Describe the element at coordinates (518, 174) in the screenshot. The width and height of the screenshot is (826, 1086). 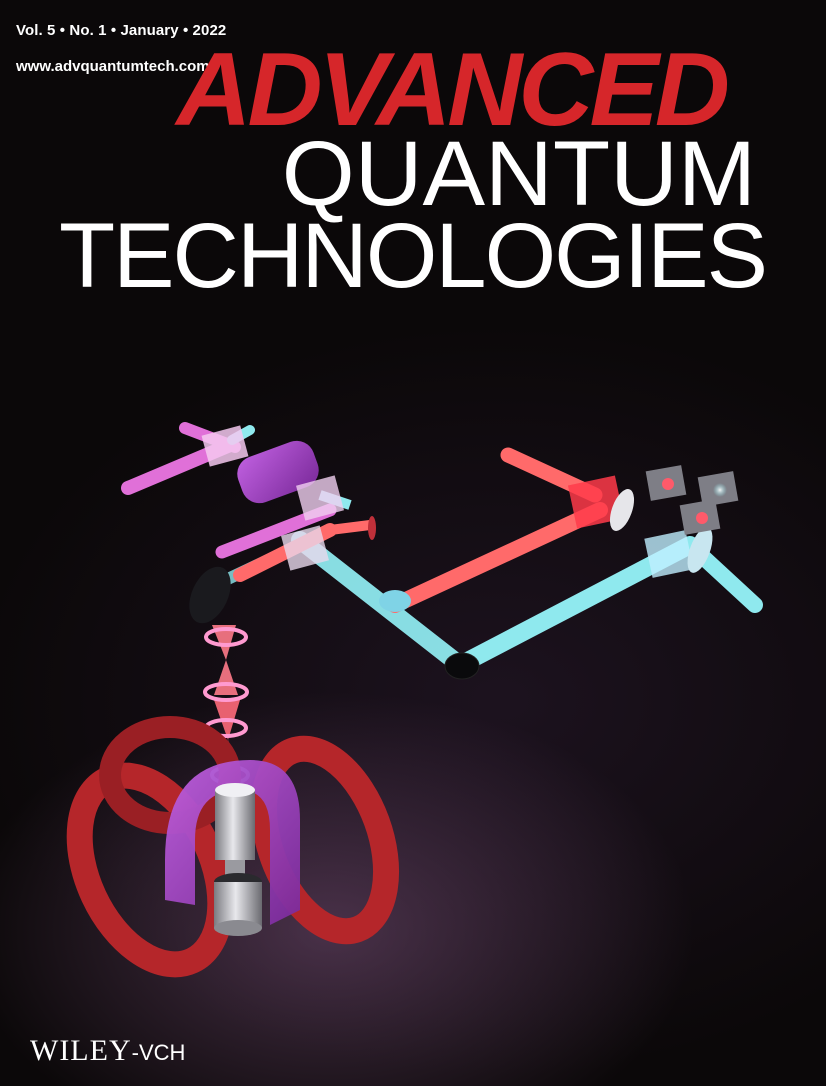
I see `title-quantum: QUANTUM` at that location.